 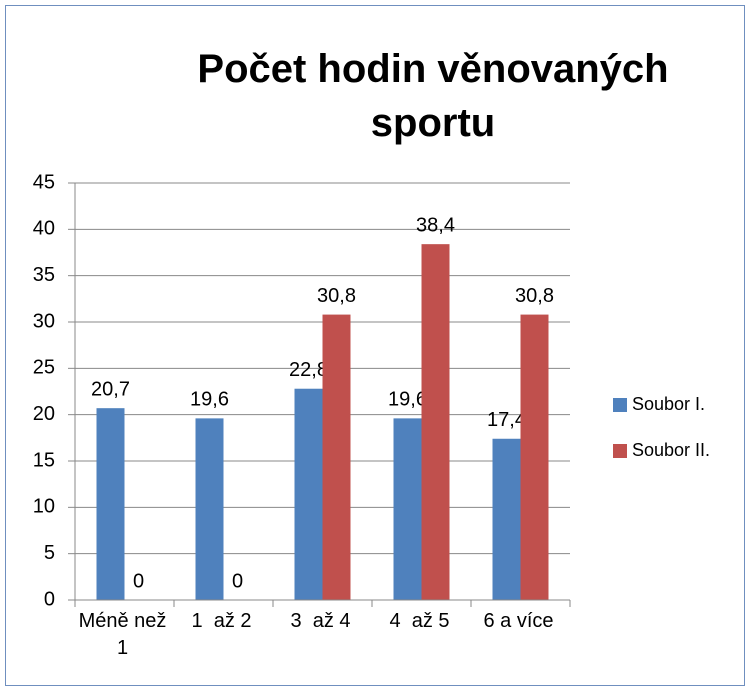 I want to click on chart-title: Počet hodin věnovaných sportu, so click(x=433, y=96).